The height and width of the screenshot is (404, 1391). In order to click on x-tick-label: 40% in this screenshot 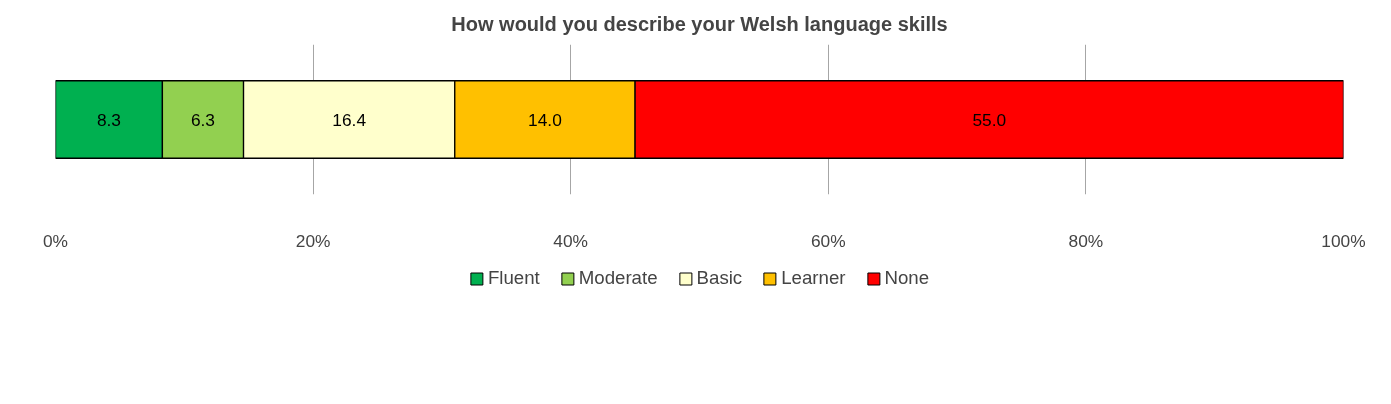, I will do `click(571, 240)`.